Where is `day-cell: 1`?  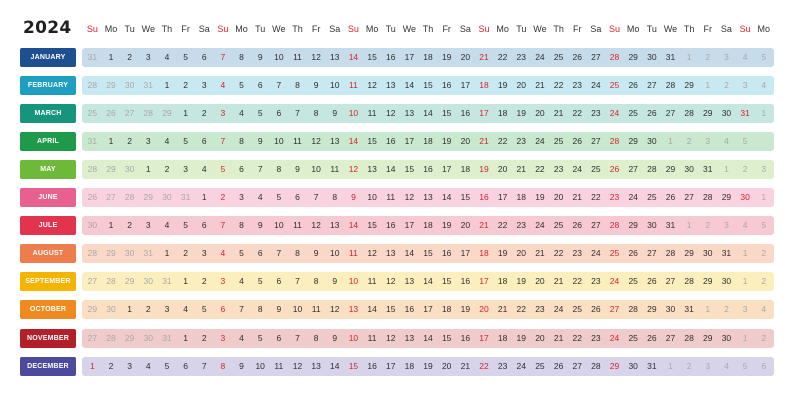 day-cell: 1 is located at coordinates (204, 197).